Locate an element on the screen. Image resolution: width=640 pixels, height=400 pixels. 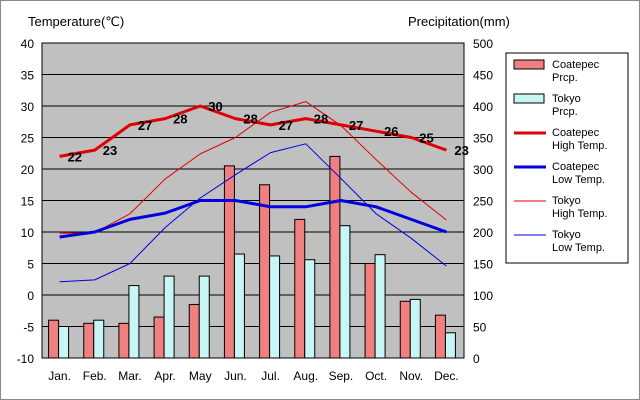
left-axis: -10 -5 0 5 10 15 20 25 30 35 40 is located at coordinates (26, 201).